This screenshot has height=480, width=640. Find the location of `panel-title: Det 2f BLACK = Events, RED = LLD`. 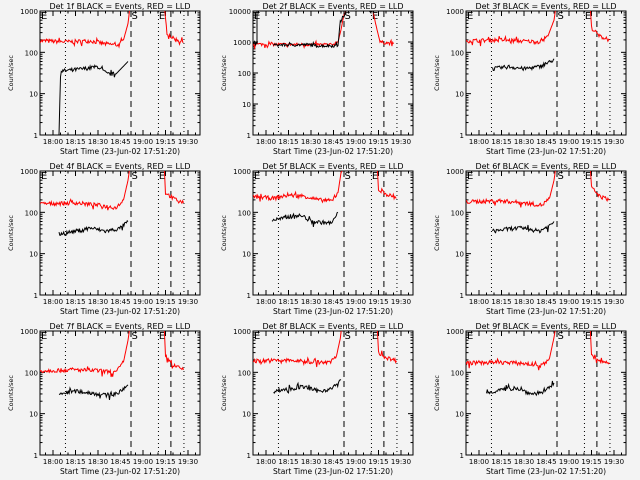

panel-title: Det 2f BLACK = Events, RED = LLD is located at coordinates (332, 6).